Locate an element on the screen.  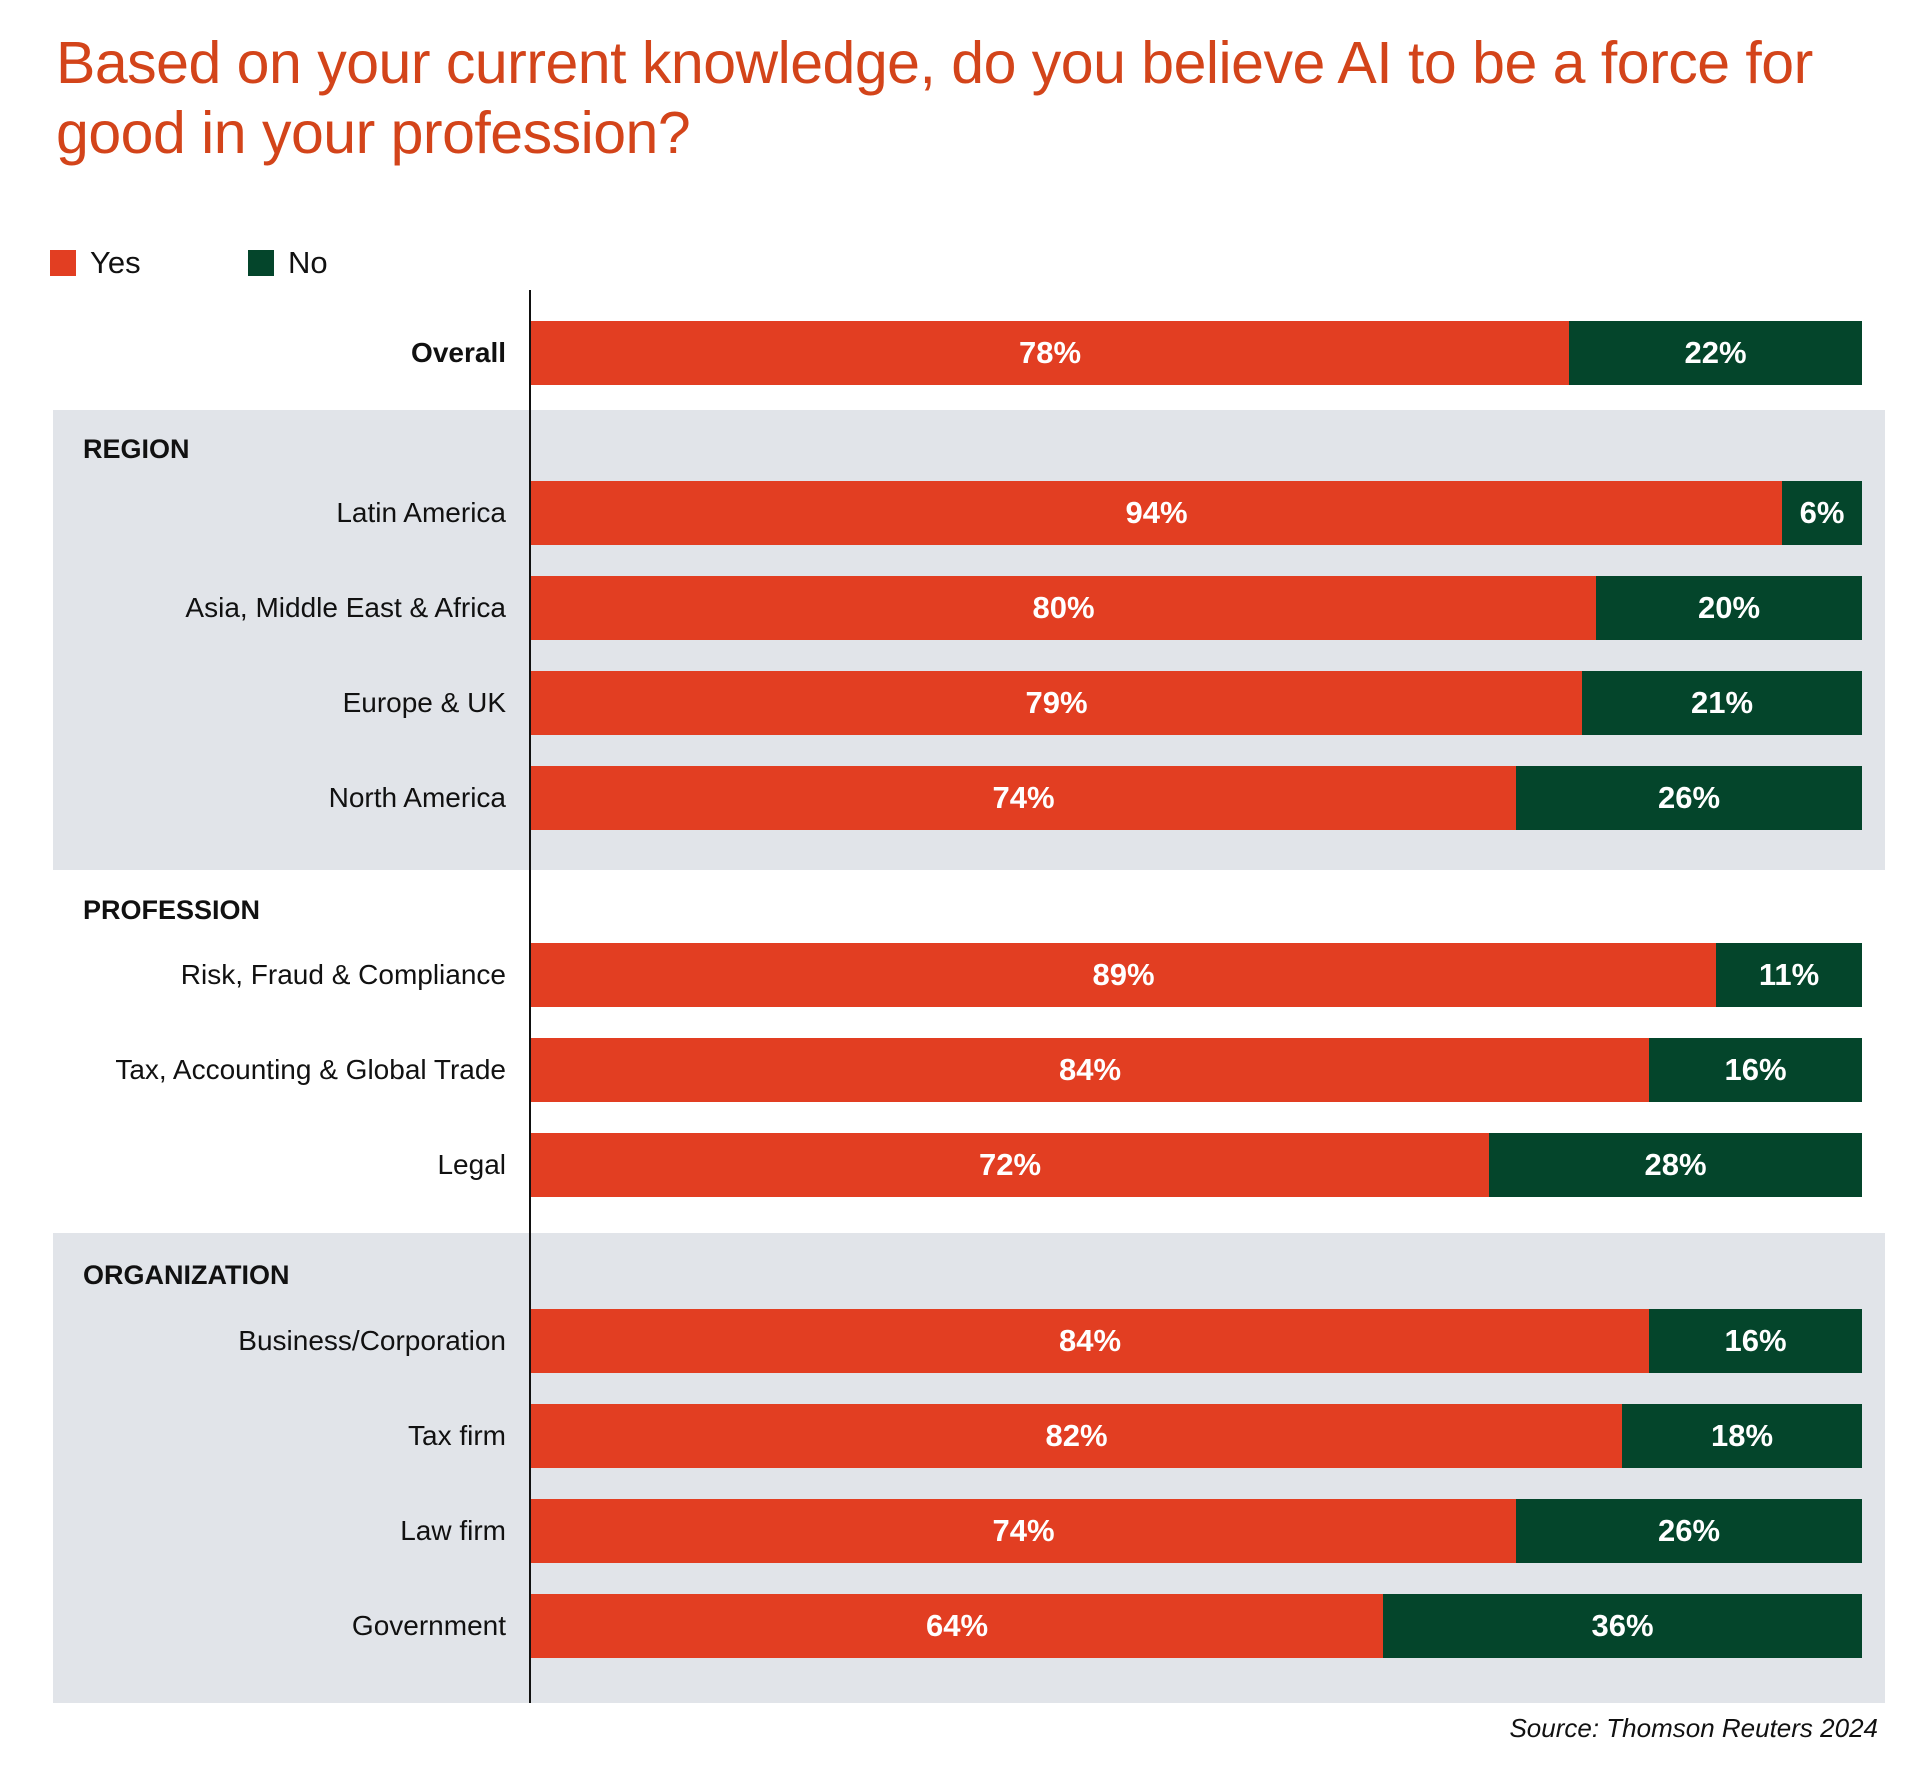
bar-no-risk-fraud-compliance is located at coordinates (1789, 975).